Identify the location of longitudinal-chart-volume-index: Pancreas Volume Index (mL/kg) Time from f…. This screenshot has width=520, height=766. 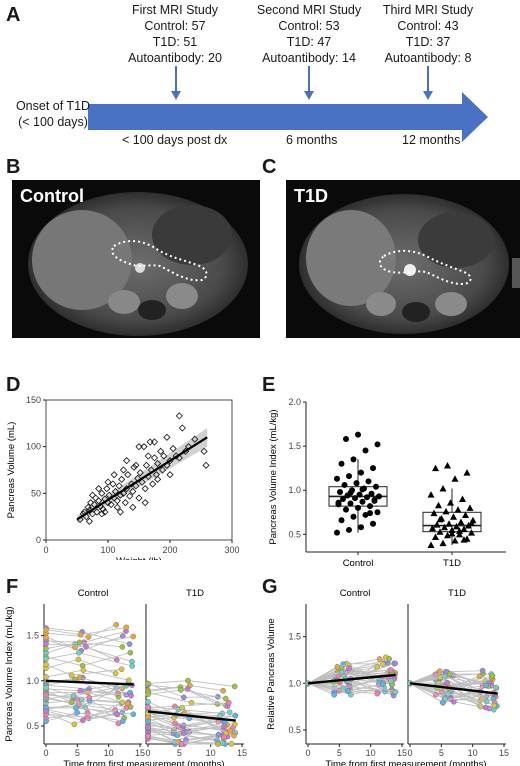
(125, 677).